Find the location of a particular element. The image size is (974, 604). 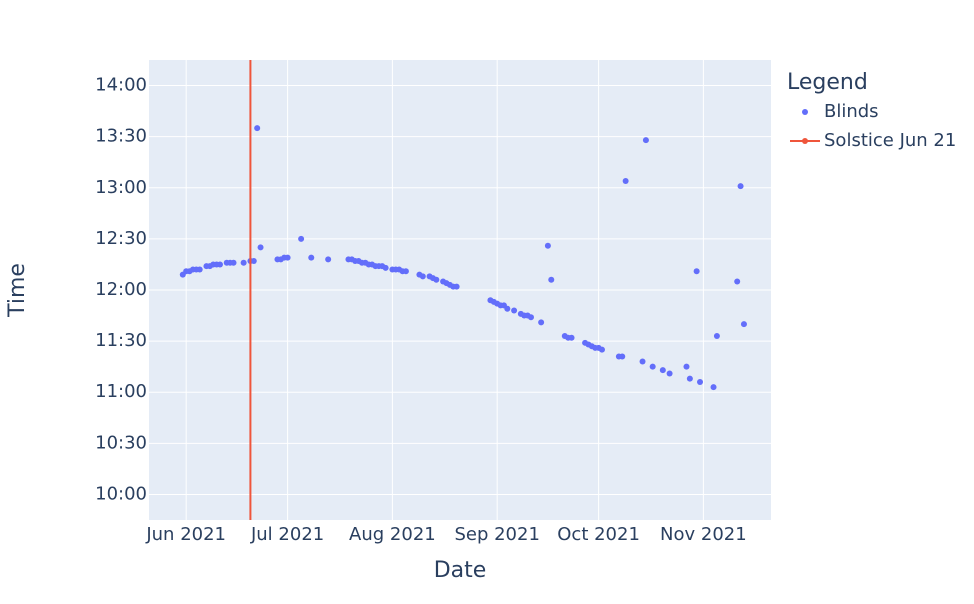

legend-label: Blinds is located at coordinates (851, 111).